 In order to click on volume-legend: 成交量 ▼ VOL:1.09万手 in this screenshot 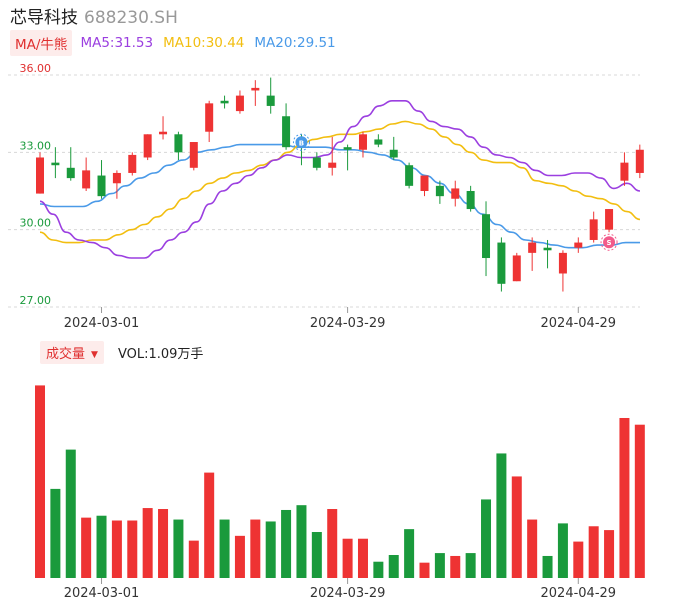, I will do `click(122, 352)`.